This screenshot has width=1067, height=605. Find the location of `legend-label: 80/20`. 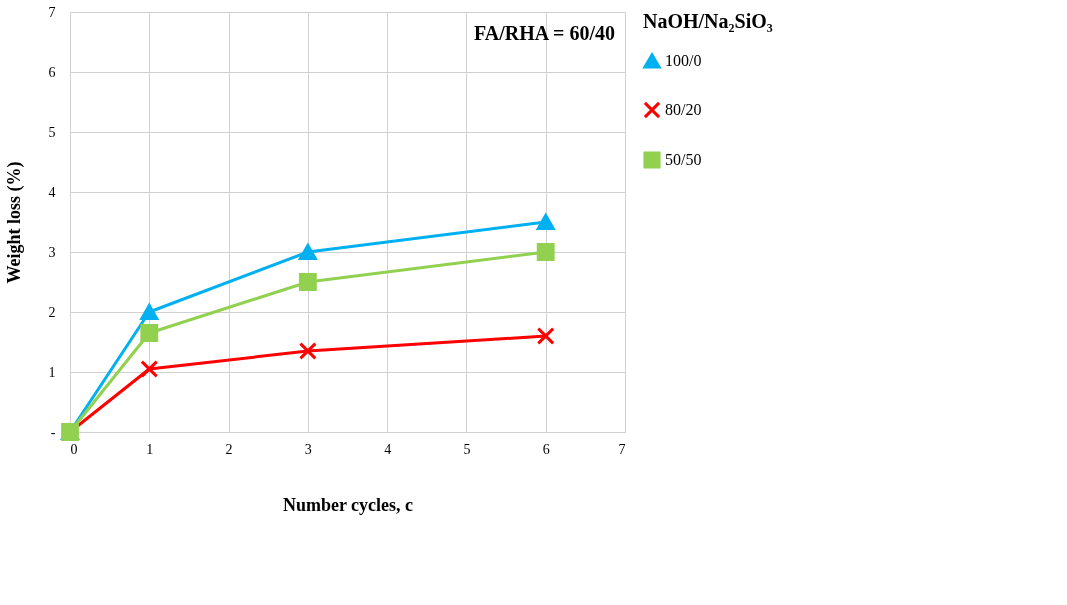

legend-label: 80/20 is located at coordinates (683, 109).